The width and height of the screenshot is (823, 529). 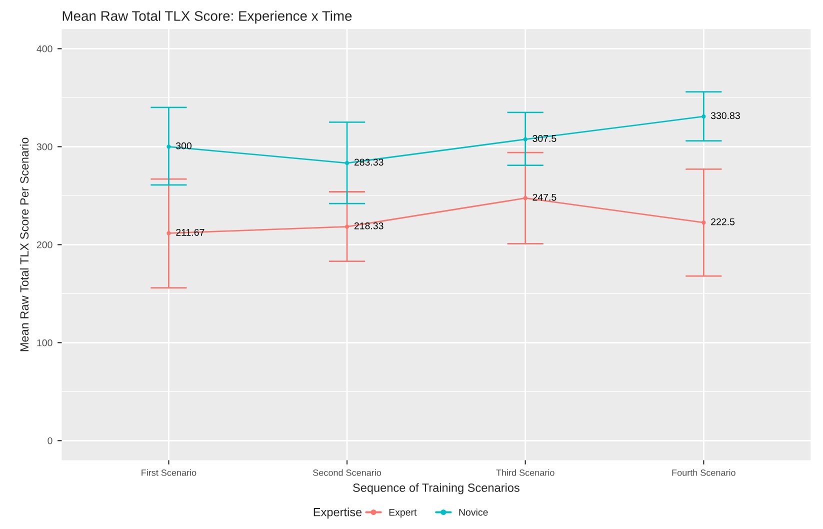 What do you see at coordinates (44, 146) in the screenshot?
I see `y-tick-label: 300` at bounding box center [44, 146].